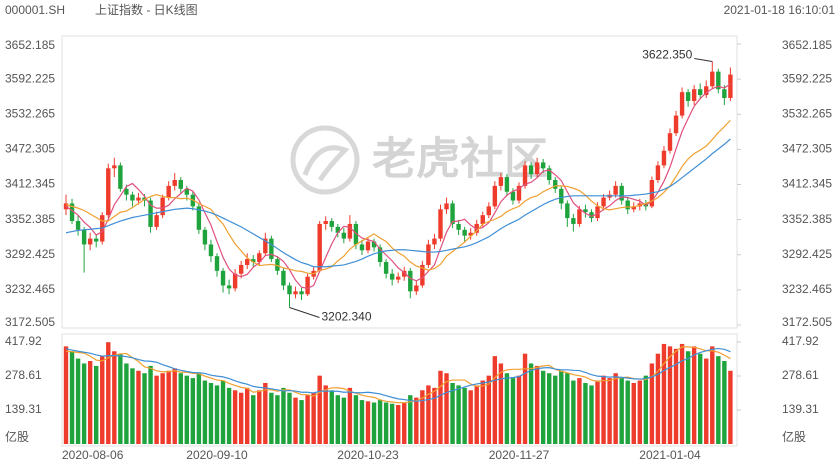  Describe the element at coordinates (807, 219) in the screenshot. I see `y-tick-label-right: 3352.385` at that location.